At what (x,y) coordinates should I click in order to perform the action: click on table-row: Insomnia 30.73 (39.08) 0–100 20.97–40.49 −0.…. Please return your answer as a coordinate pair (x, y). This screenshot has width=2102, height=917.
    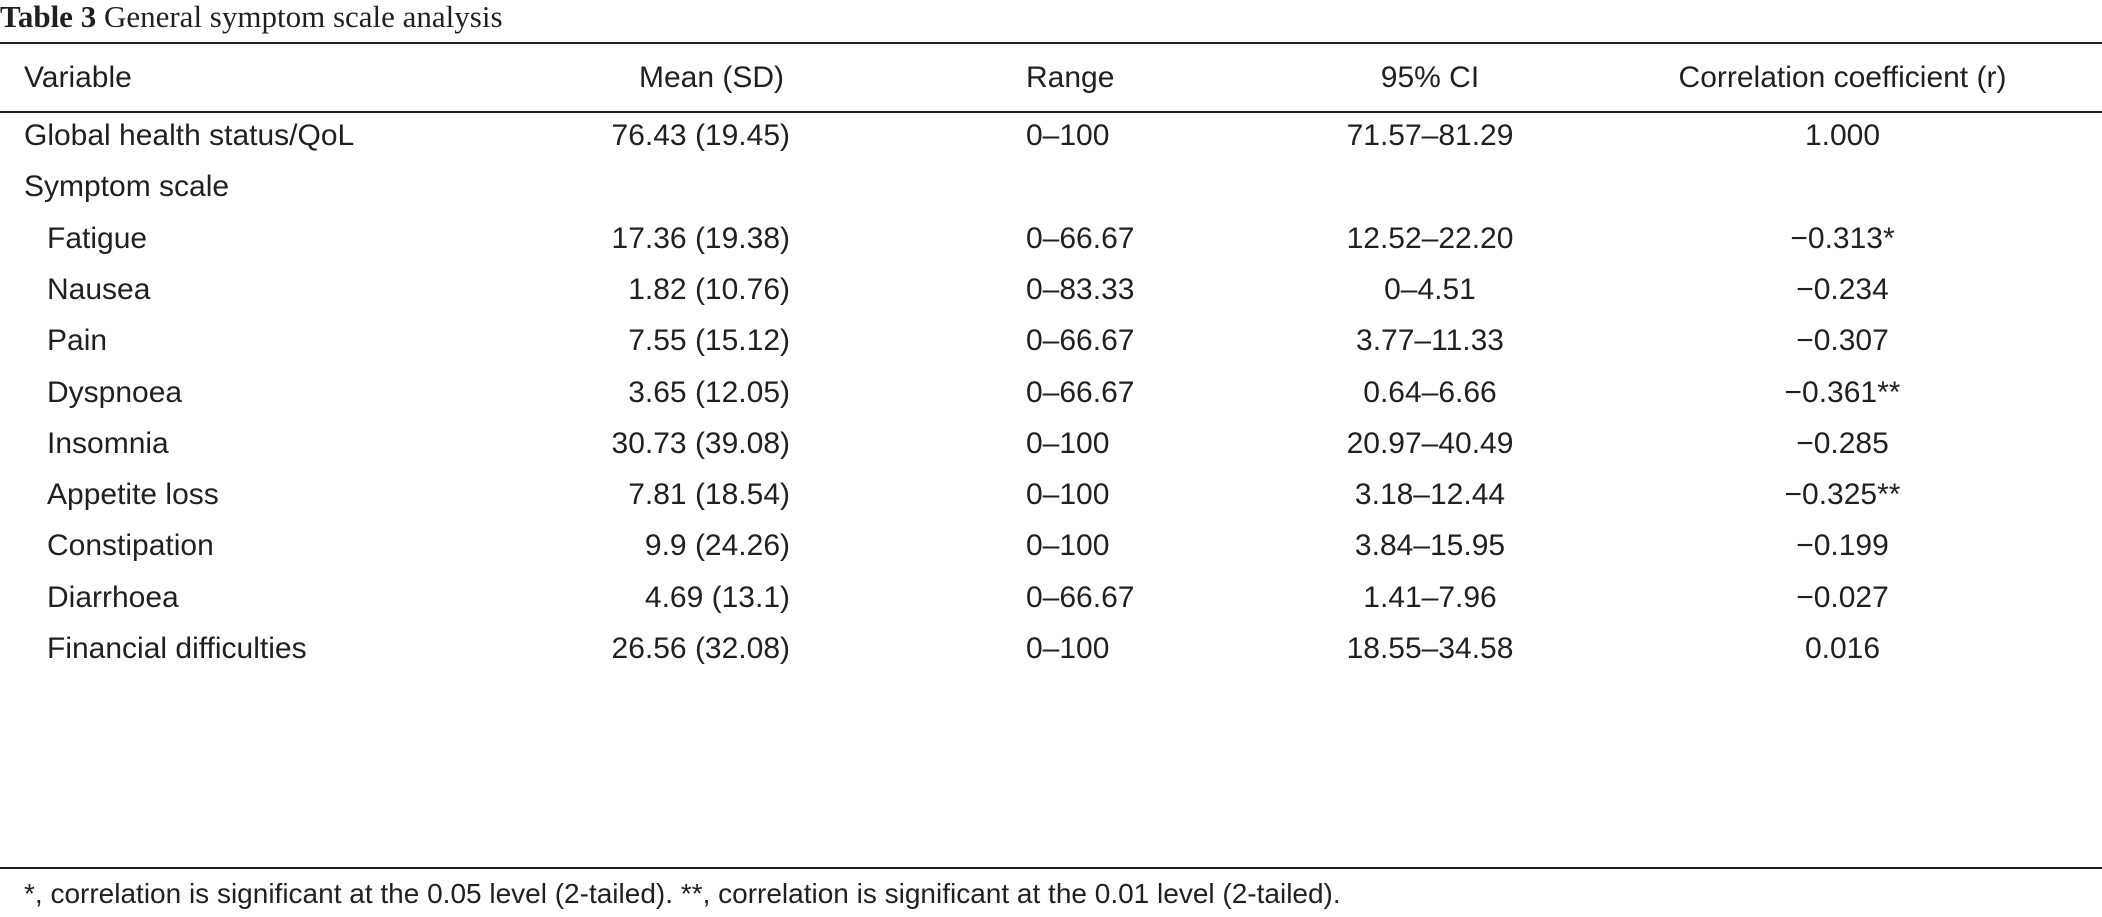
    Looking at the image, I should click on (1051, 444).